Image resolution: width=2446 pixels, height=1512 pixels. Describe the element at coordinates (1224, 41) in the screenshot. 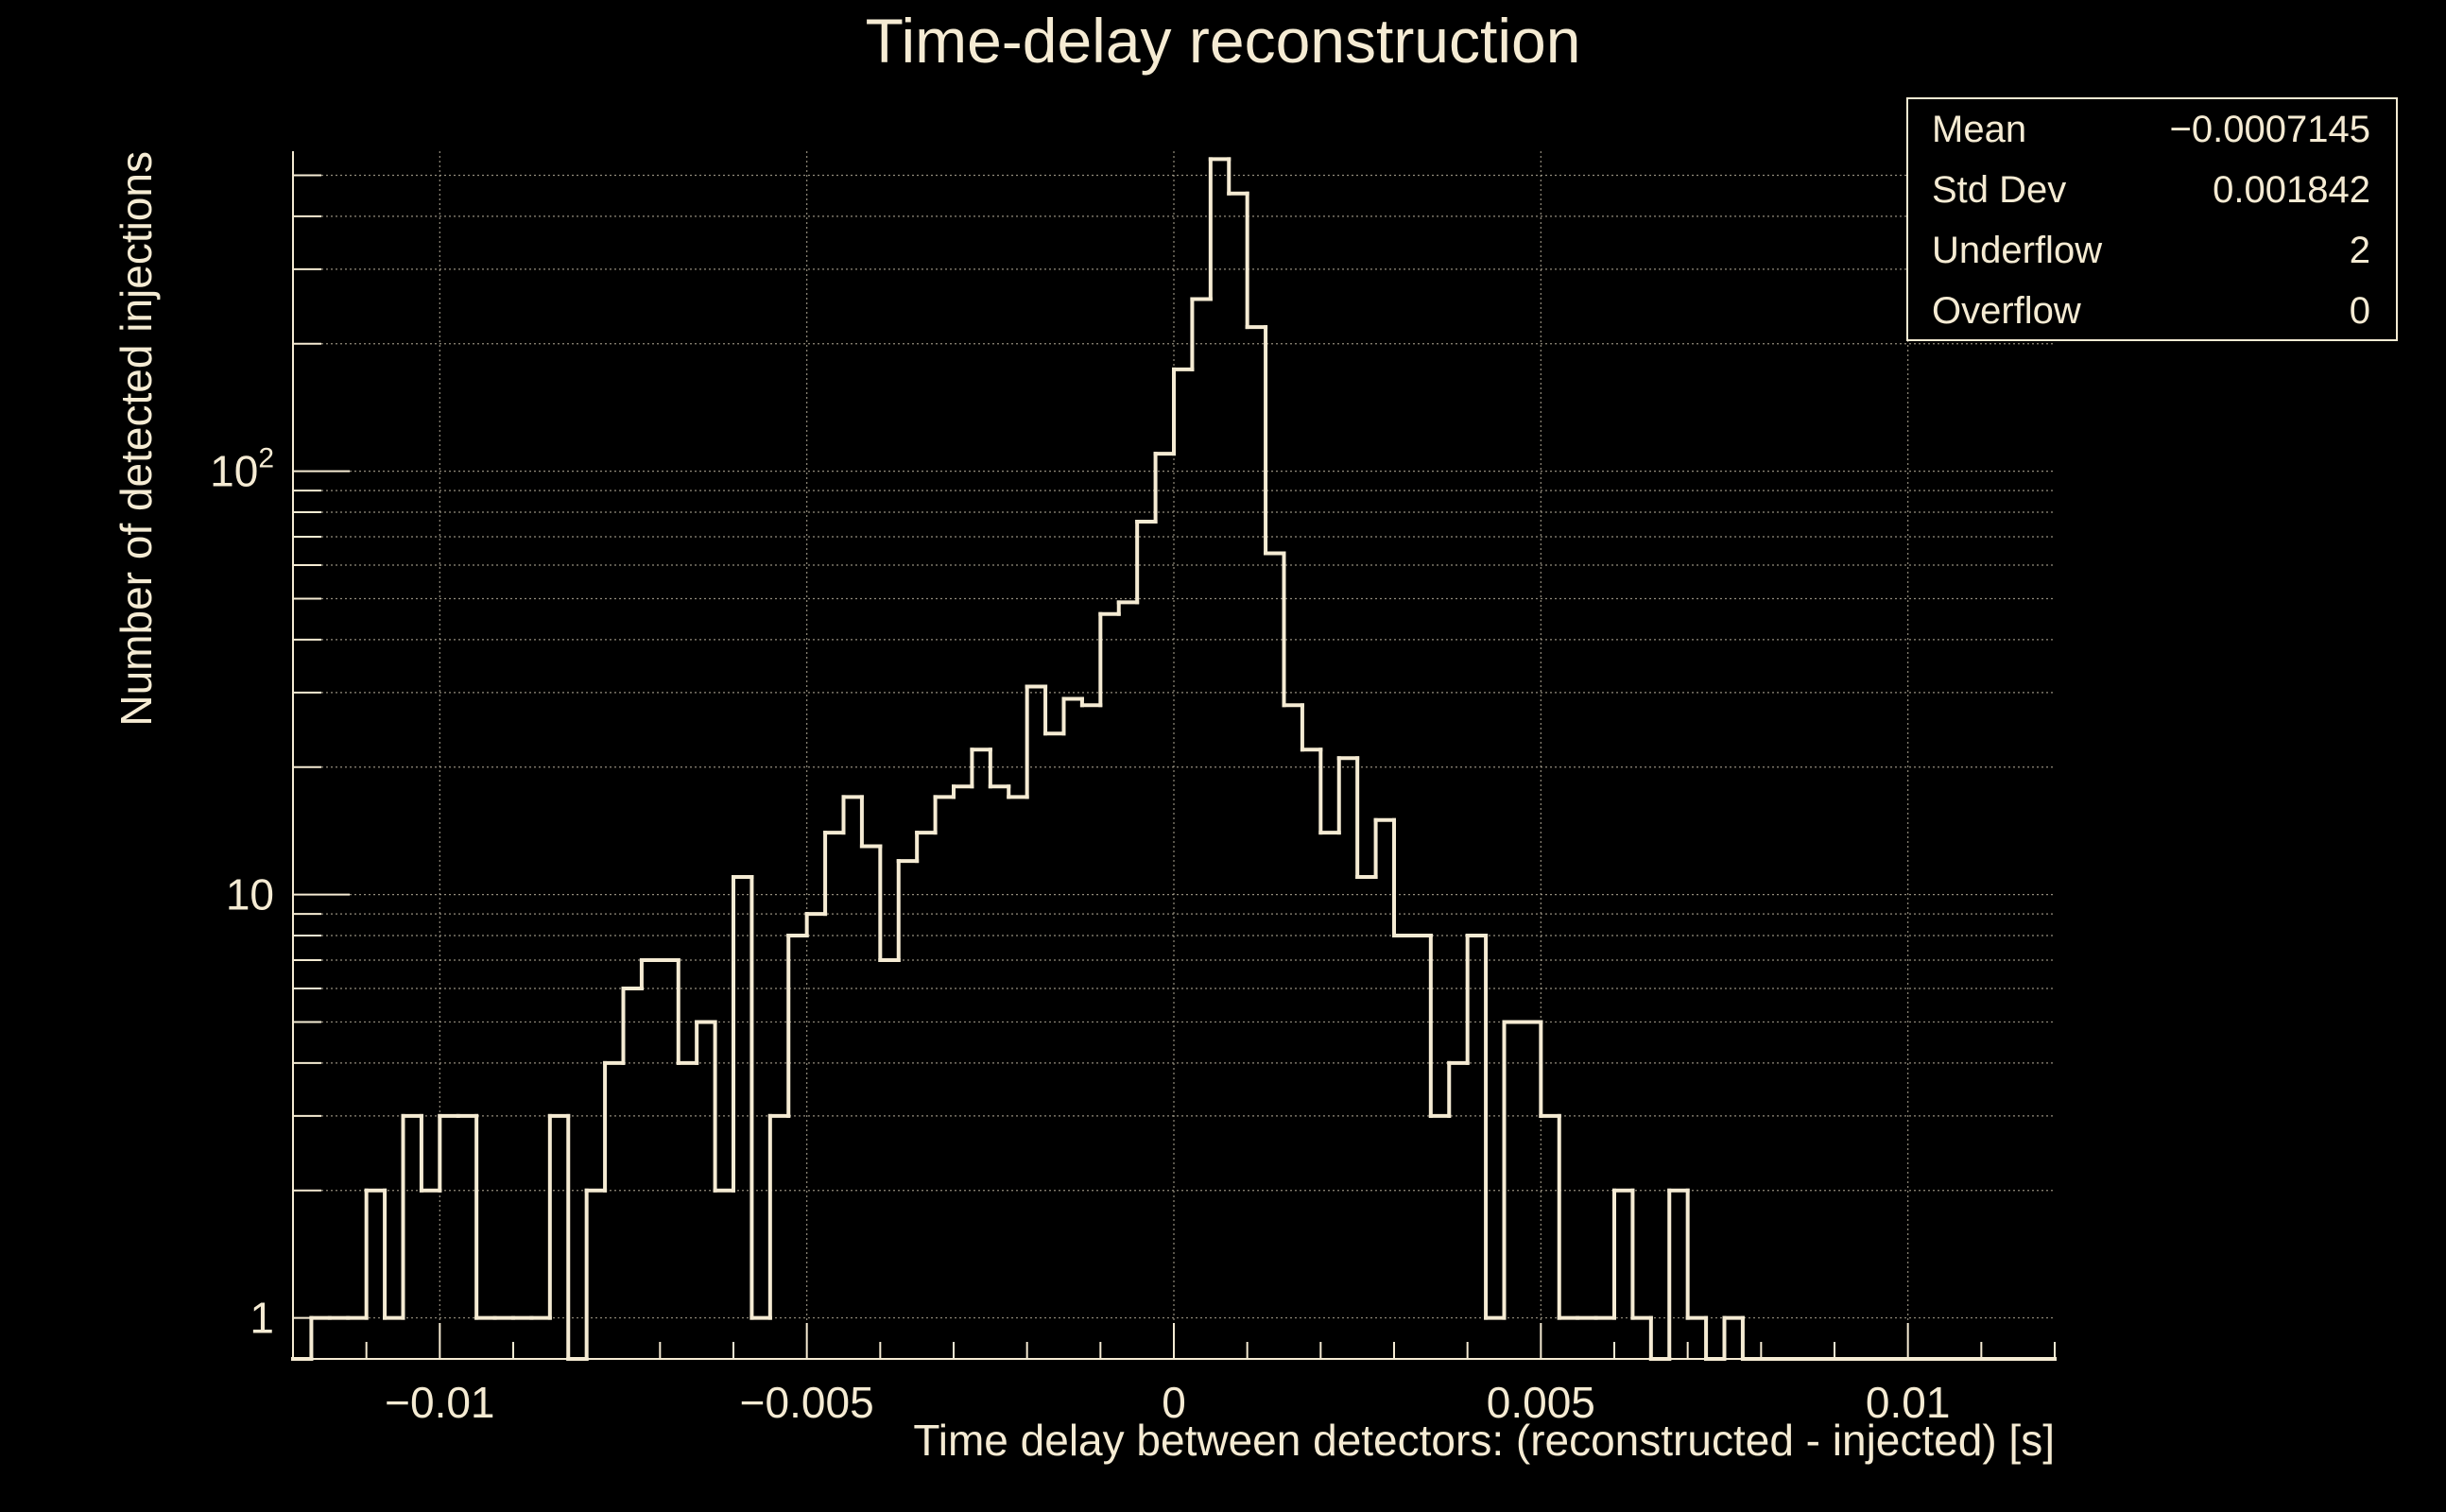

I see `chart-title: Time-delay reconstruction` at that location.